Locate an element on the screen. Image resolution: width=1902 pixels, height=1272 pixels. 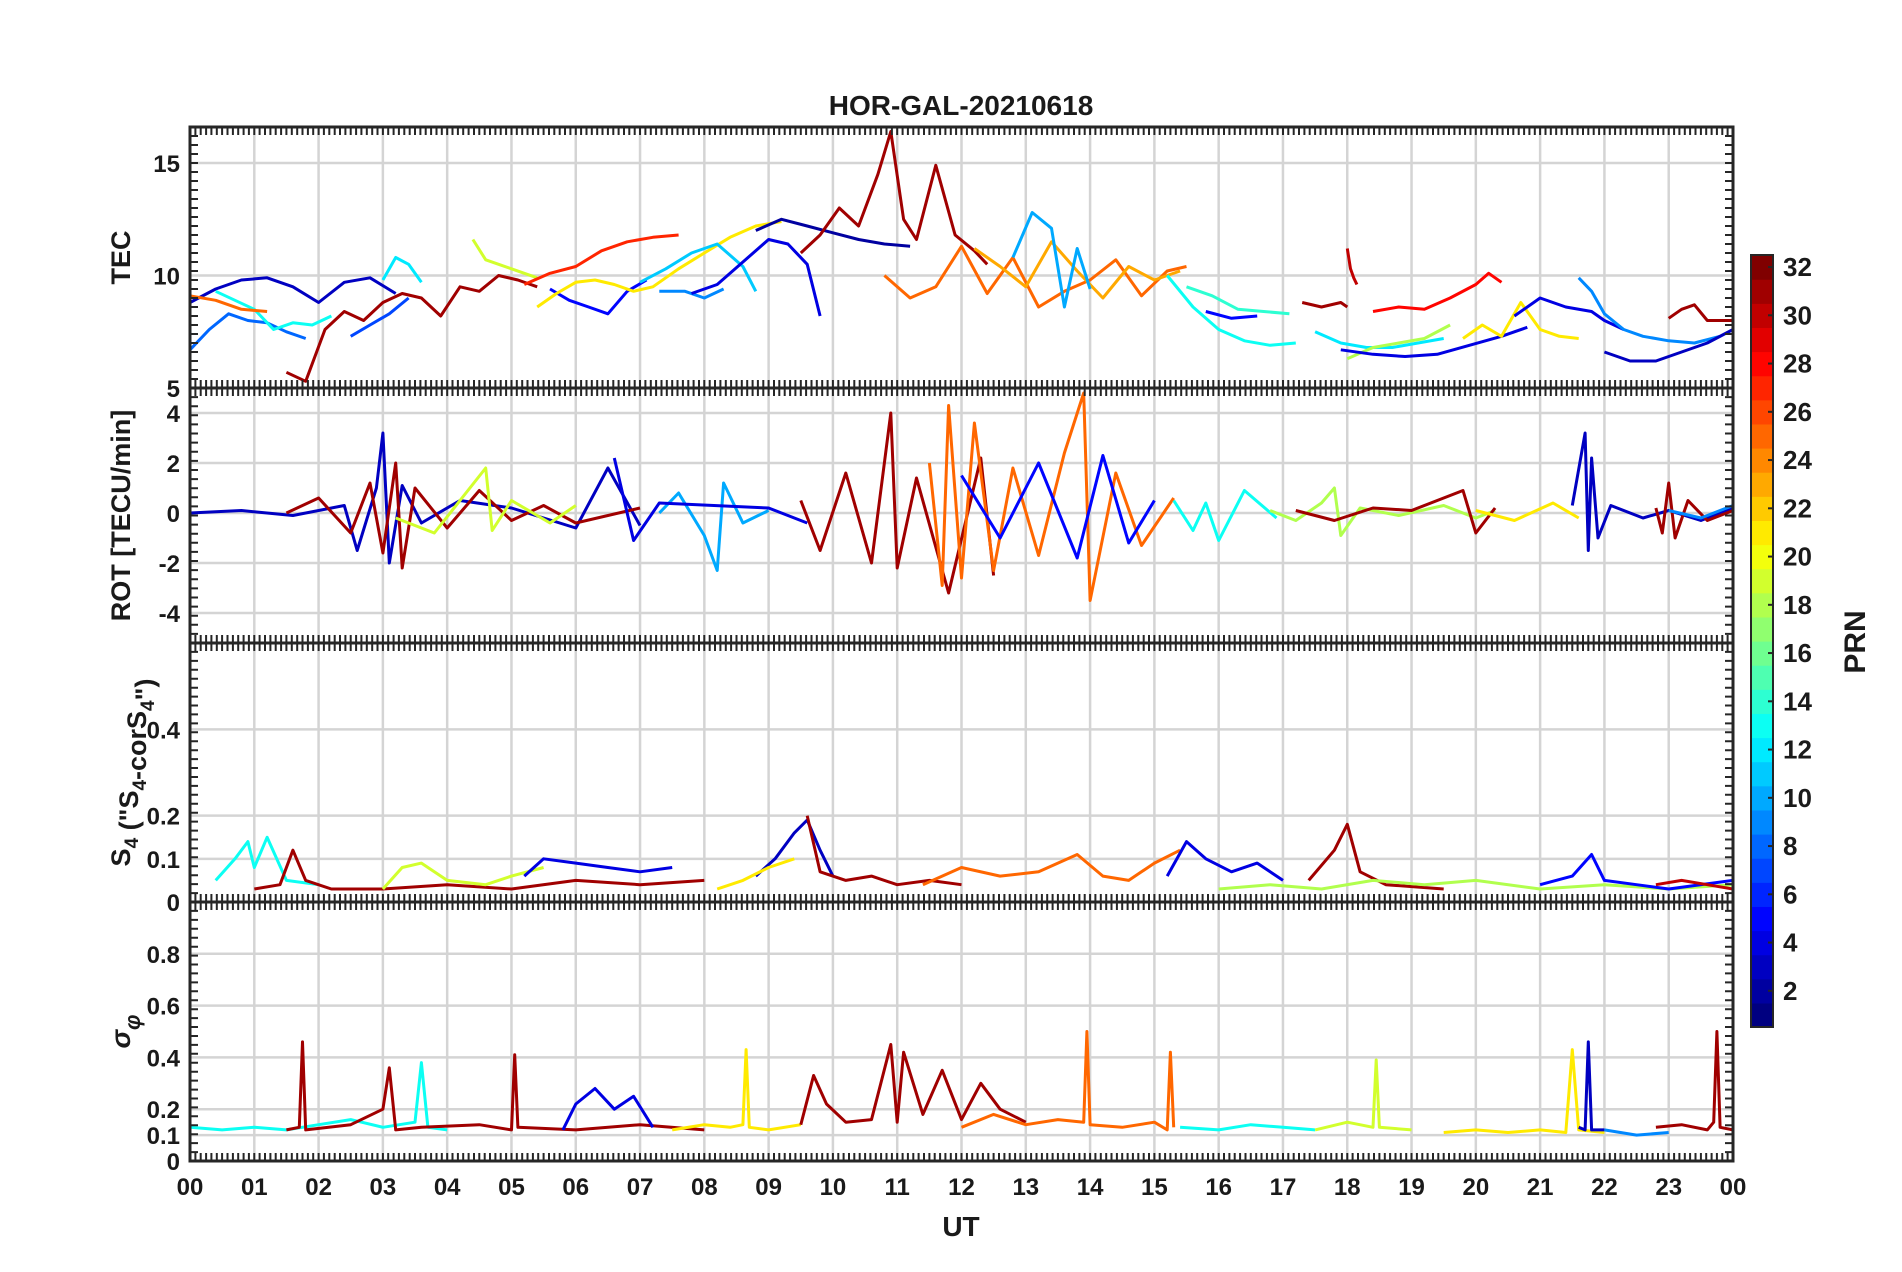
colorbar-tick-label: 32 is located at coordinates (1797, 267).